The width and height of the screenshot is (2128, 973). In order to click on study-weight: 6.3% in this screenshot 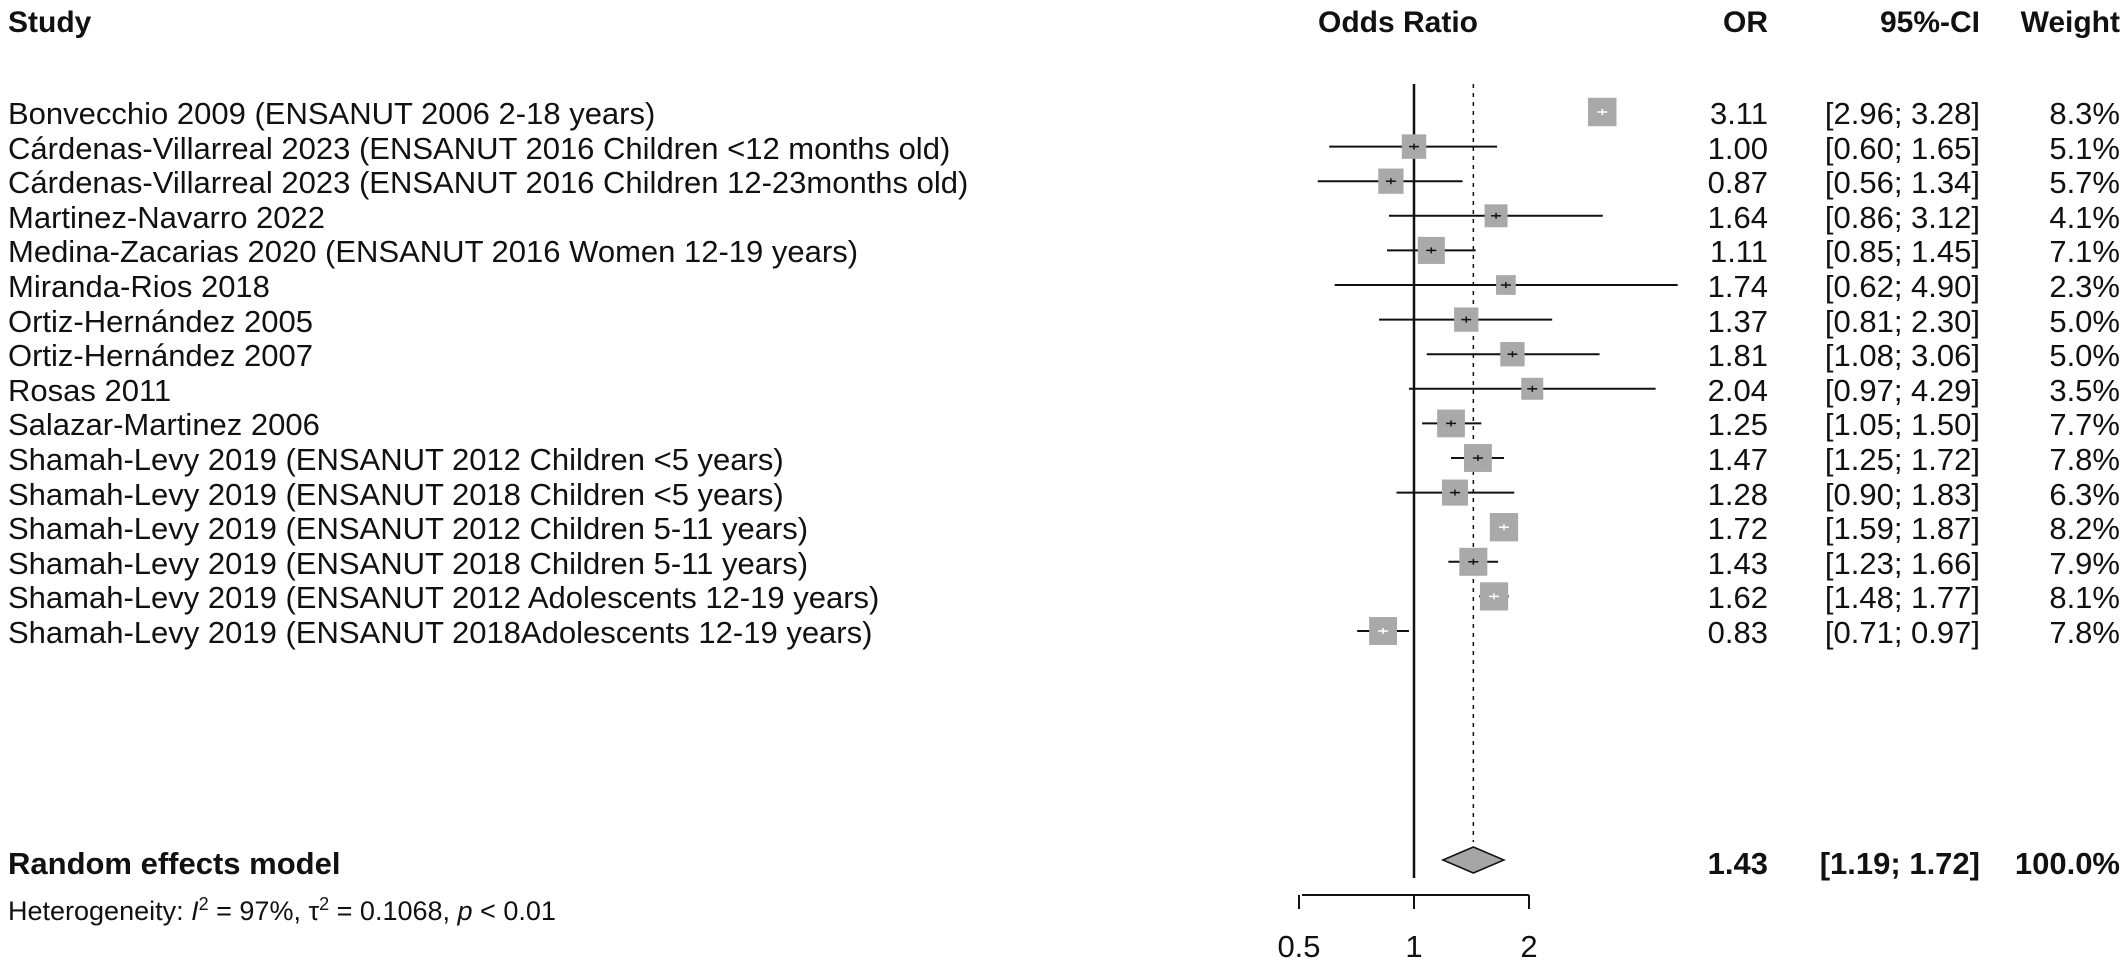, I will do `click(2084, 494)`.